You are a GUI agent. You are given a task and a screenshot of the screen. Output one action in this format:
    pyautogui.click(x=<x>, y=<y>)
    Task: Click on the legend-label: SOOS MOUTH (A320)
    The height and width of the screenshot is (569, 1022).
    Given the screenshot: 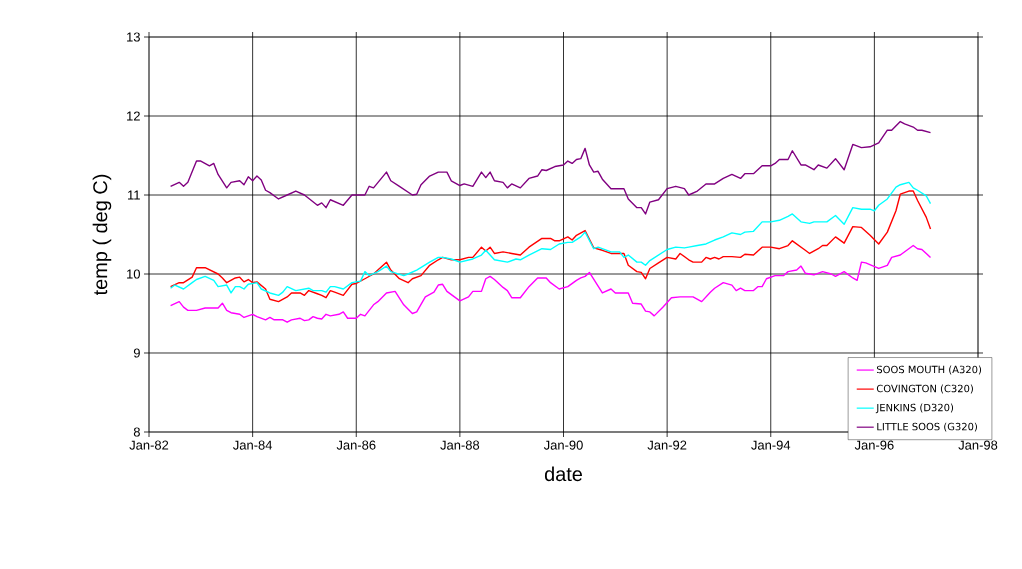 What is the action you would take?
    pyautogui.click(x=929, y=370)
    